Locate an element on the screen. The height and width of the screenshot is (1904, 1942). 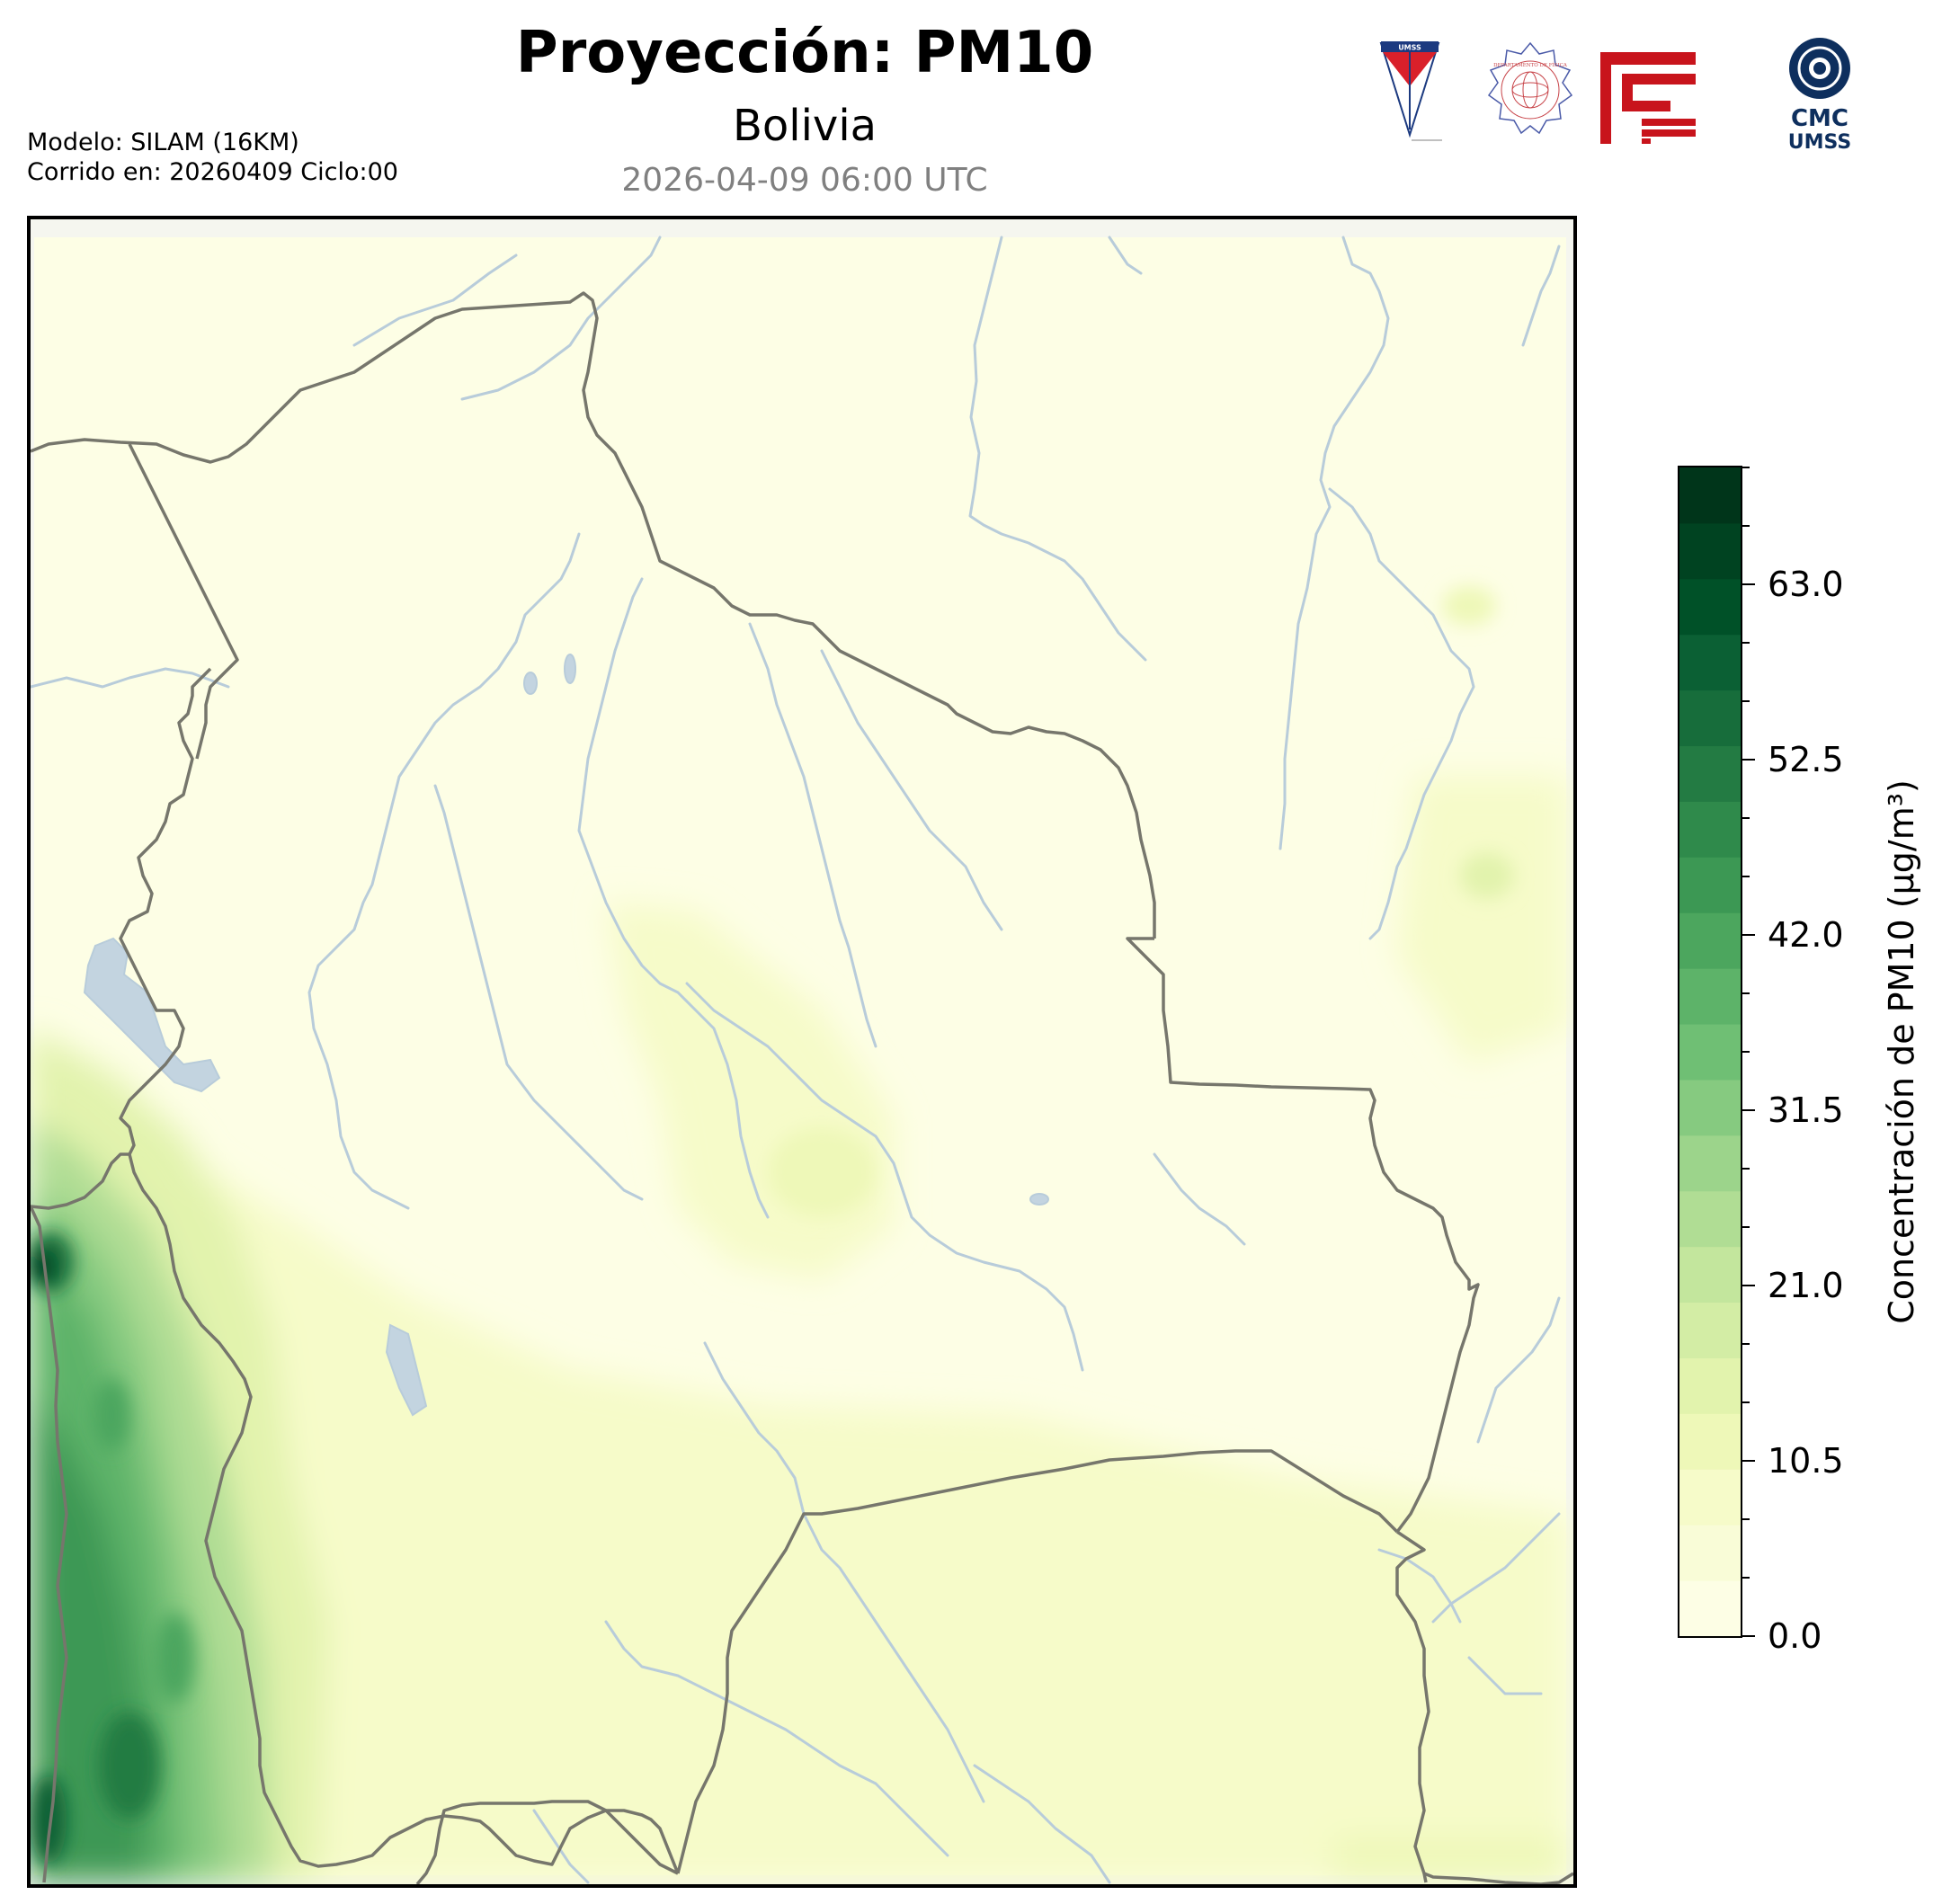
border-argentina is located at coordinates (547, 1842).